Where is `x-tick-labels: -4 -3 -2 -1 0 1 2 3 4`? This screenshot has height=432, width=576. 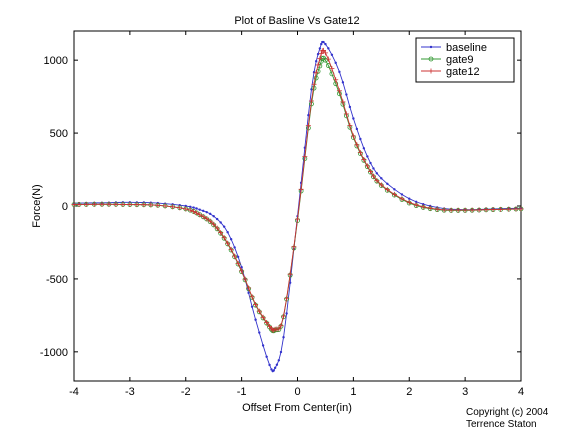
x-tick-labels: -4 -3 -2 -1 0 1 2 3 4 is located at coordinates (296, 392).